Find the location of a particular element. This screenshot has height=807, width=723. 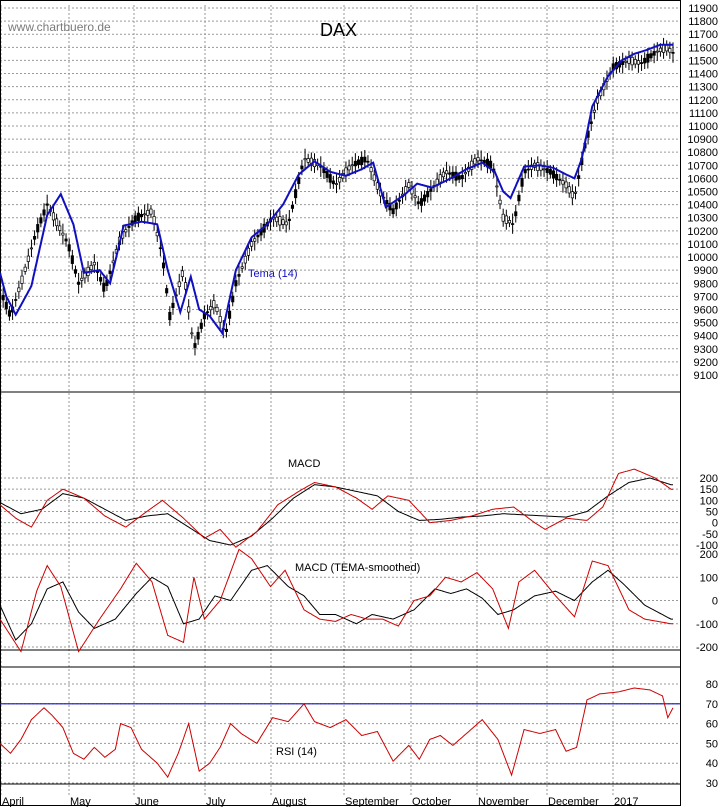

indicator-tick-label: 50 is located at coordinates (712, 744).